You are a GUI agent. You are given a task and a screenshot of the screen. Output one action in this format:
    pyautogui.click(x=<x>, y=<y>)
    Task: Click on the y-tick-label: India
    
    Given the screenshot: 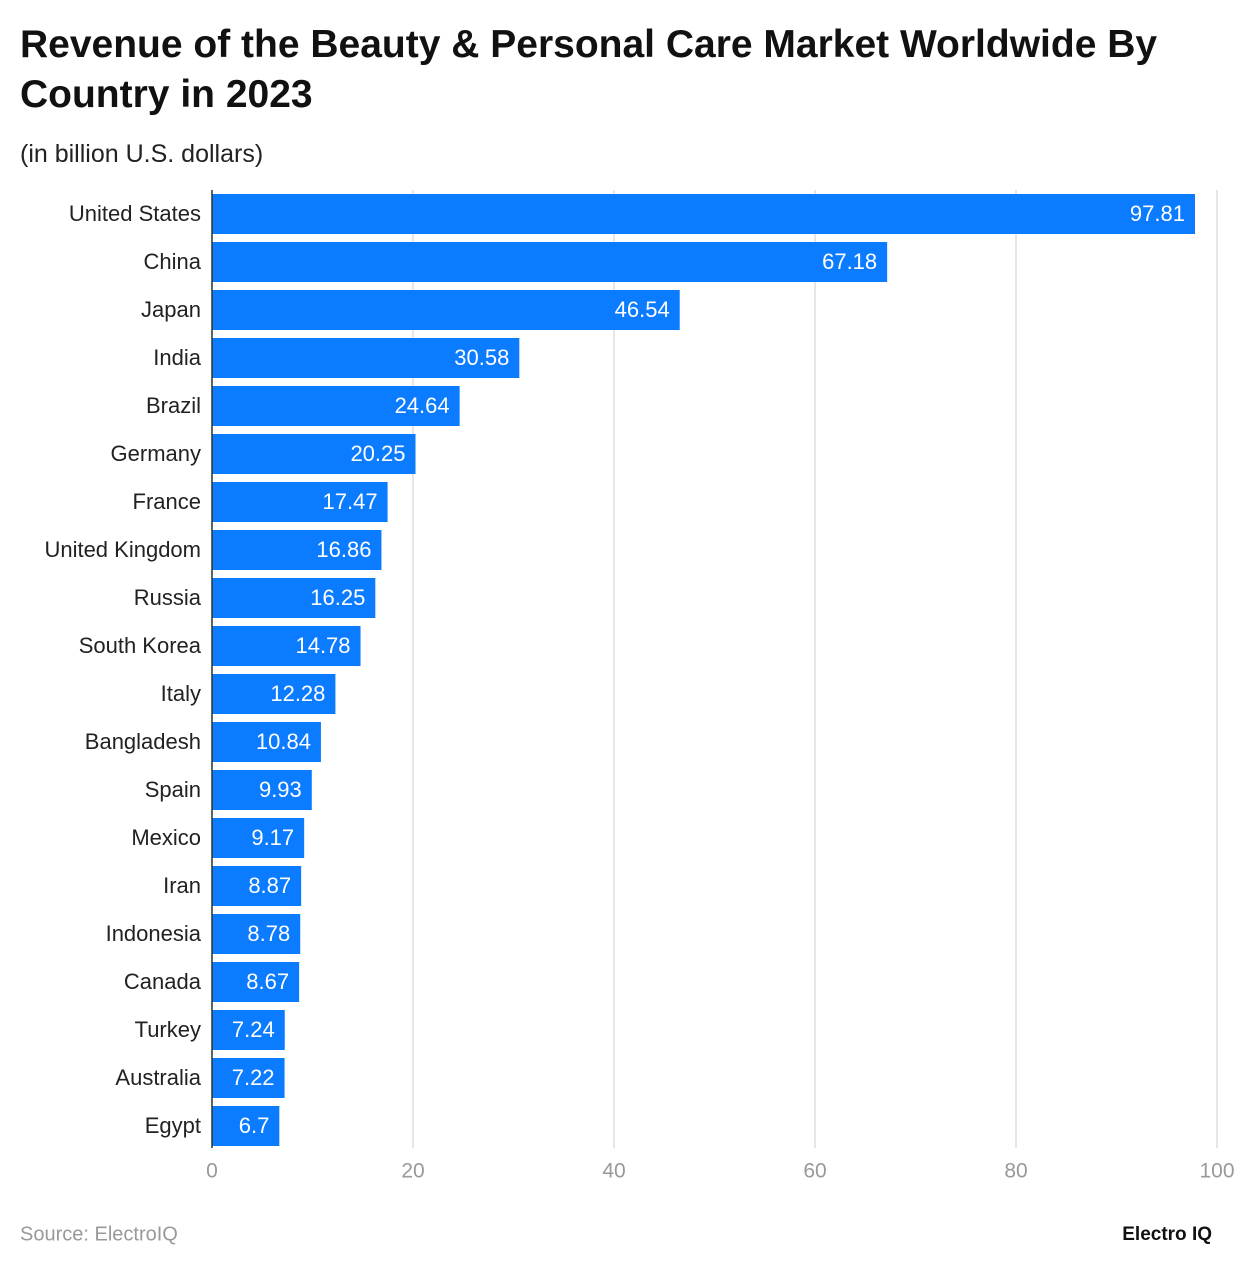 What is the action you would take?
    pyautogui.click(x=177, y=357)
    